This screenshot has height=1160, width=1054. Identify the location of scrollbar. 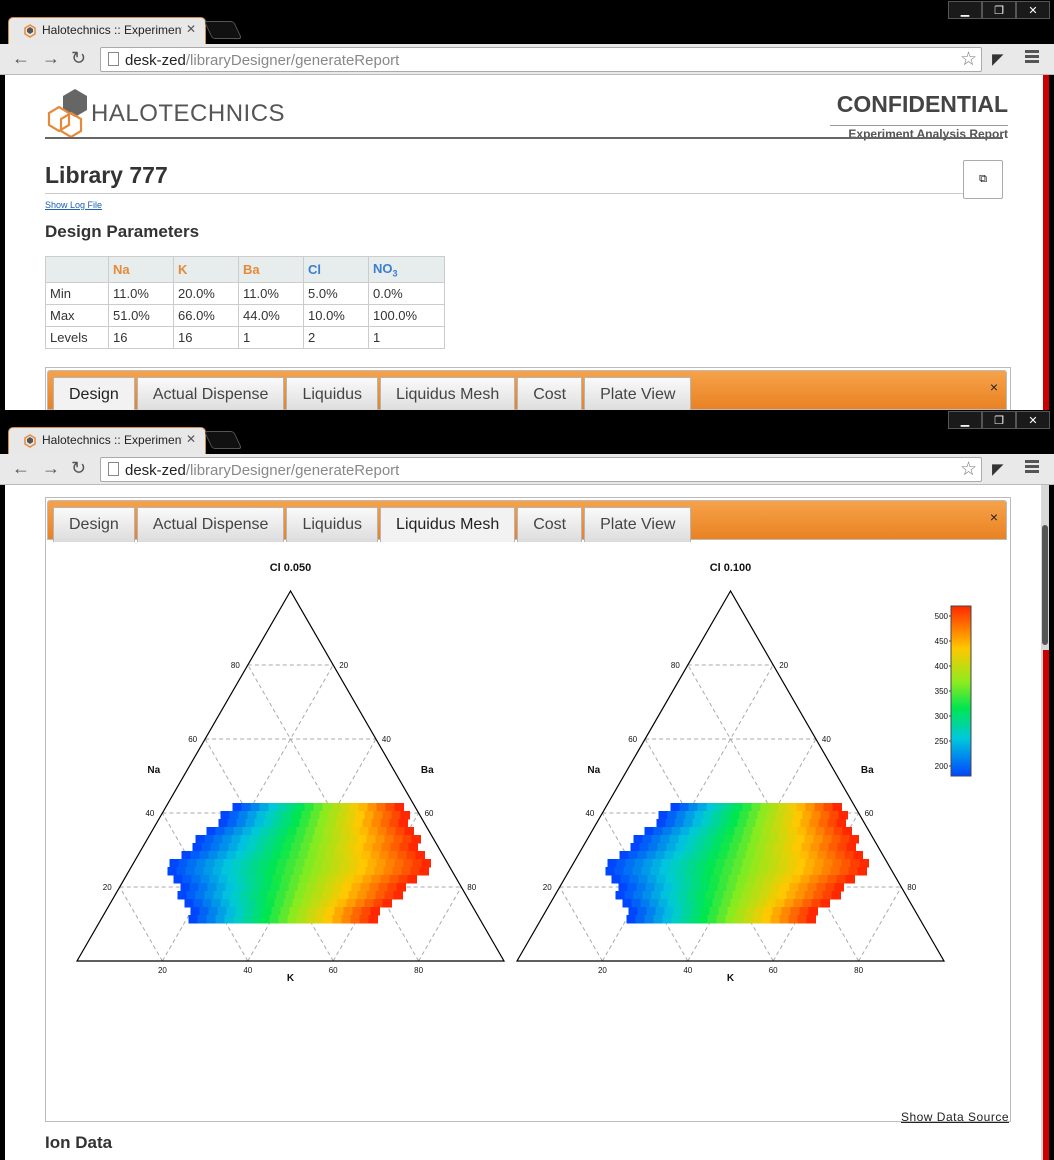
(1046, 242).